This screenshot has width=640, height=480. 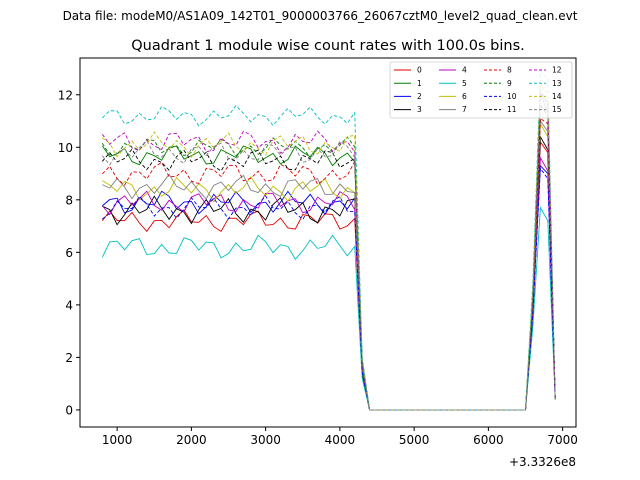 I want to click on y-tick-label: 6, so click(x=69, y=253).